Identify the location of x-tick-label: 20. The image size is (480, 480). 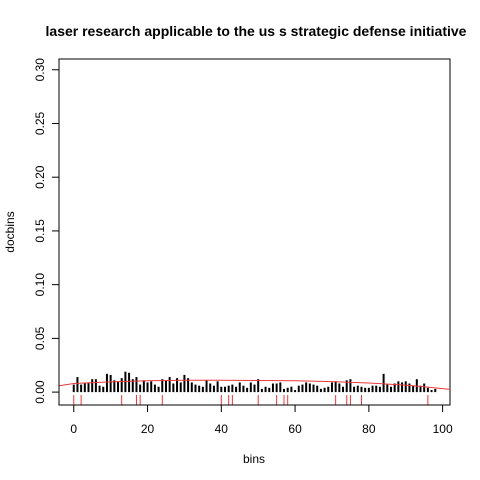
(148, 429).